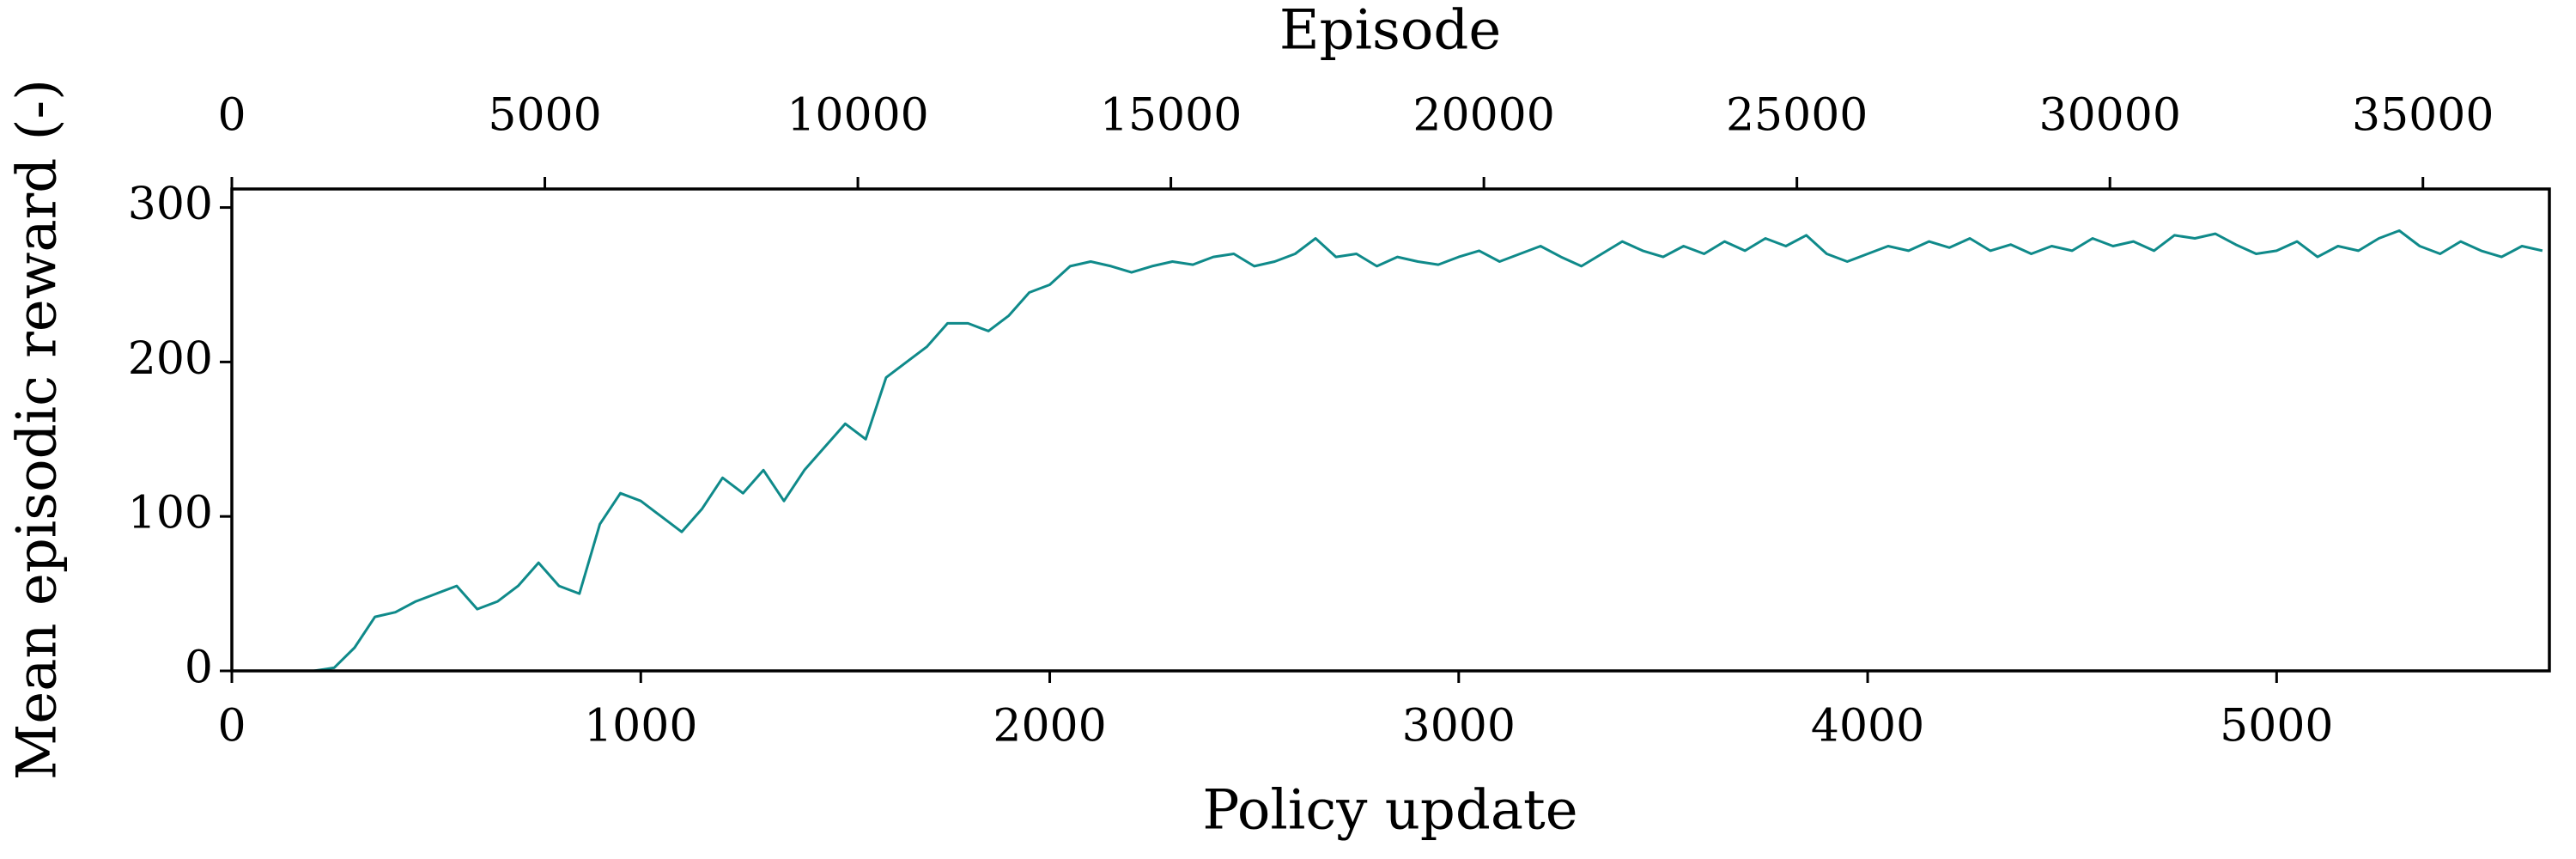 The width and height of the screenshot is (2576, 859). I want to click on x-tick-label: 5000, so click(2276, 727).